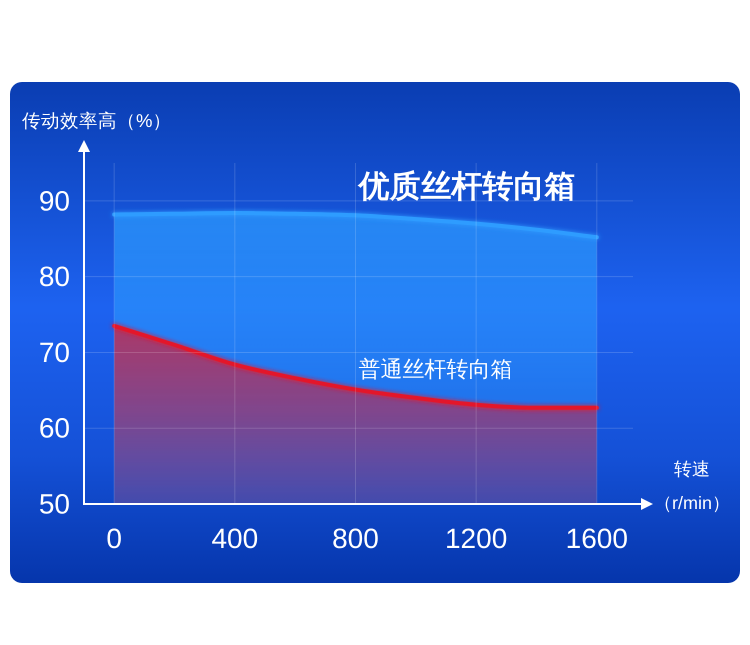 Image resolution: width=750 pixels, height=645 pixels. Describe the element at coordinates (54, 504) in the screenshot. I see `y-tick-label: 50` at that location.